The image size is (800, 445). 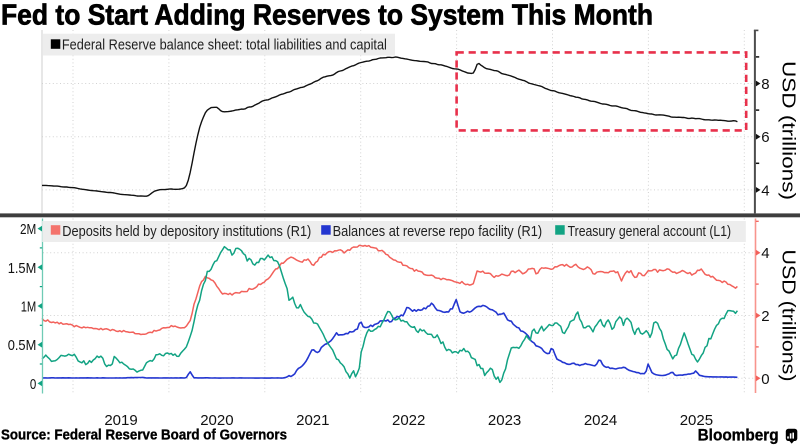 What do you see at coordinates (312, 420) in the screenshot?
I see `svg-text: 2021` at bounding box center [312, 420].